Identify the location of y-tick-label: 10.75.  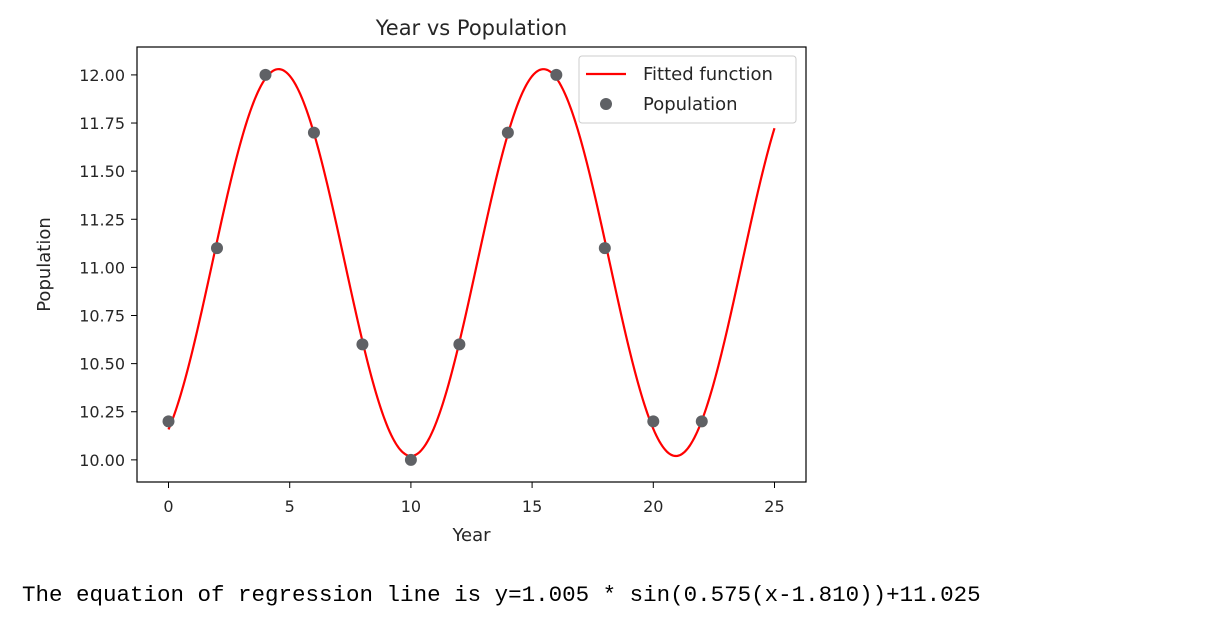
(102, 316).